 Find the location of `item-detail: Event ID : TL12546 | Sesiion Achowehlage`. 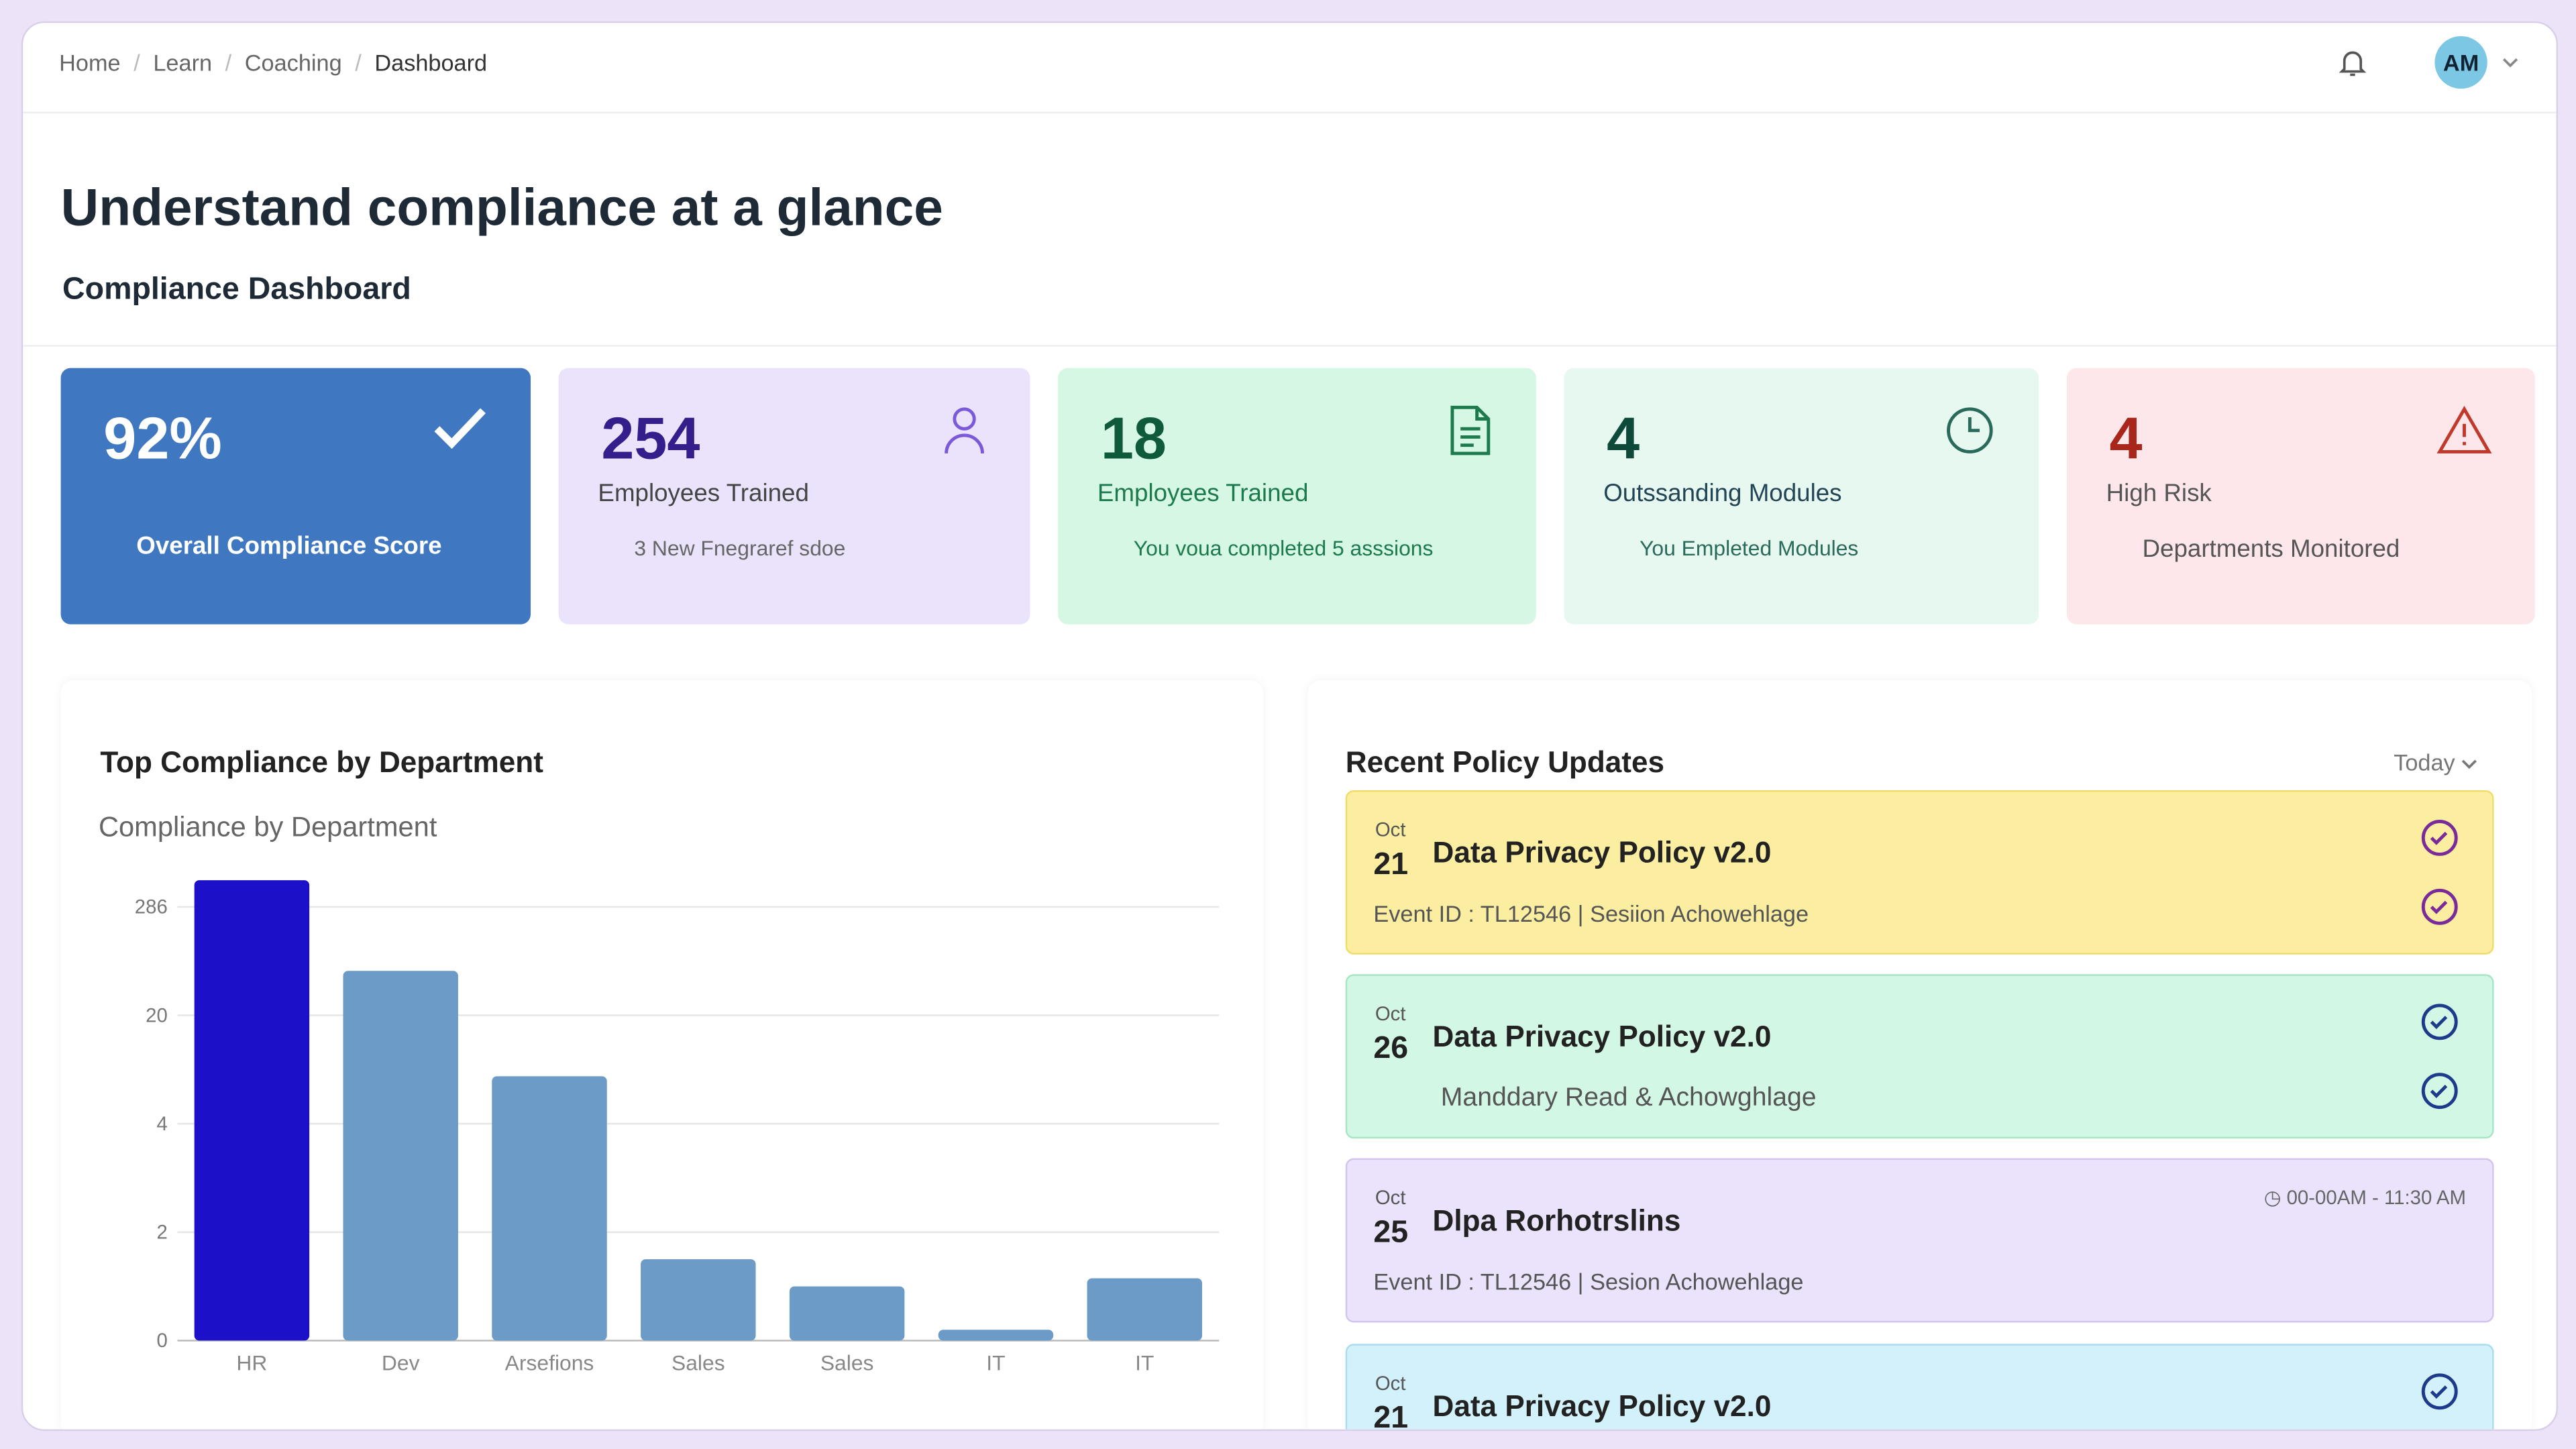

item-detail: Event ID : TL12546 | Sesiion Achowehlage is located at coordinates (1591, 913).